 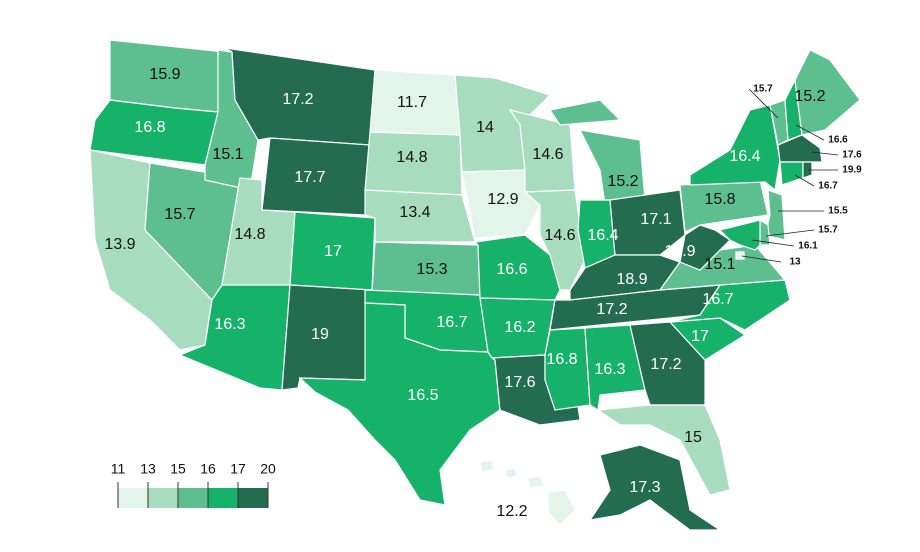 I want to click on legend-label: 20, so click(x=268, y=469).